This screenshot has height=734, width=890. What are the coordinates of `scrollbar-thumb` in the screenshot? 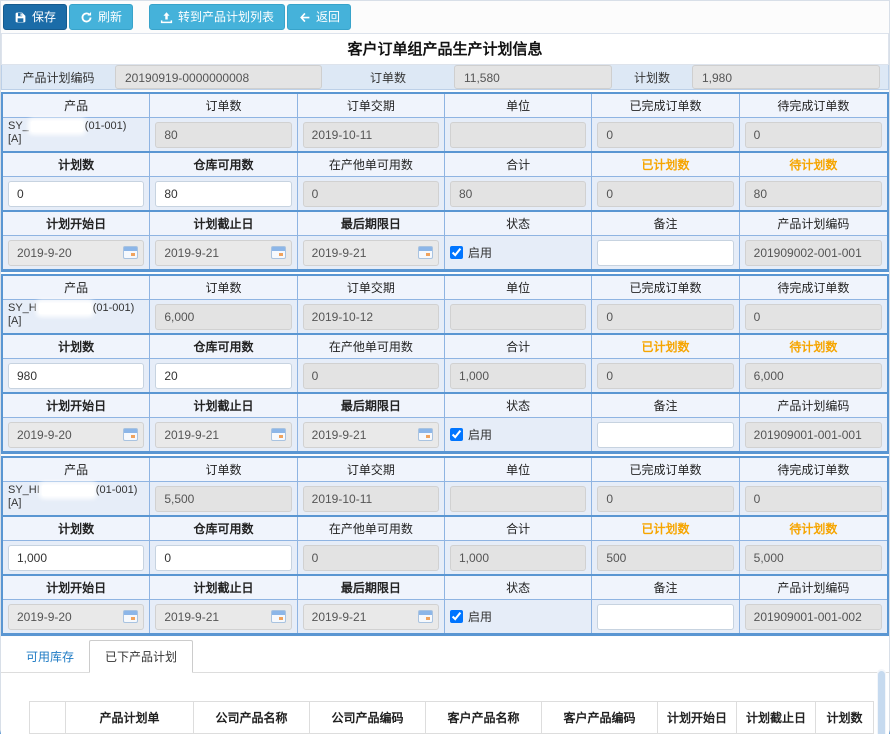 It's located at (881, 702).